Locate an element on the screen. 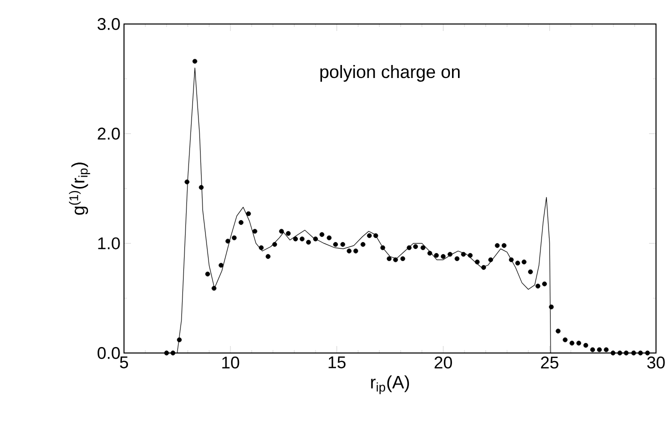 Image resolution: width=671 pixels, height=423 pixels. y-tick-label: 2.0 is located at coordinates (109, 134).